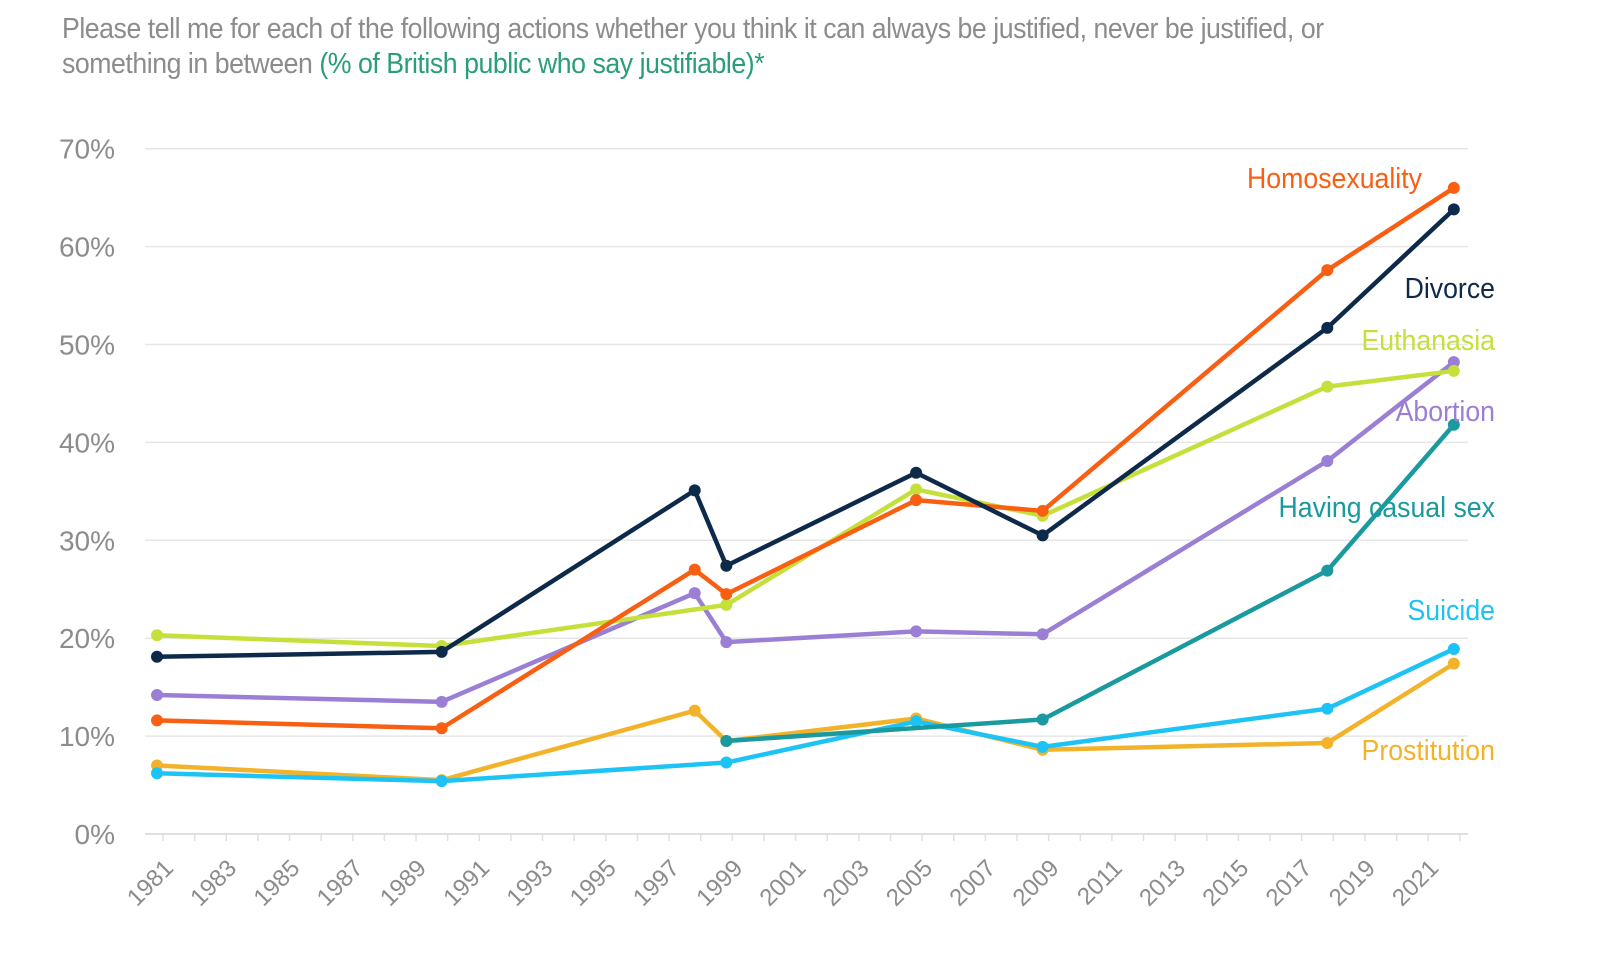 The width and height of the screenshot is (1620, 964). Describe the element at coordinates (87, 149) in the screenshot. I see `y-tick-label: 70%` at that location.